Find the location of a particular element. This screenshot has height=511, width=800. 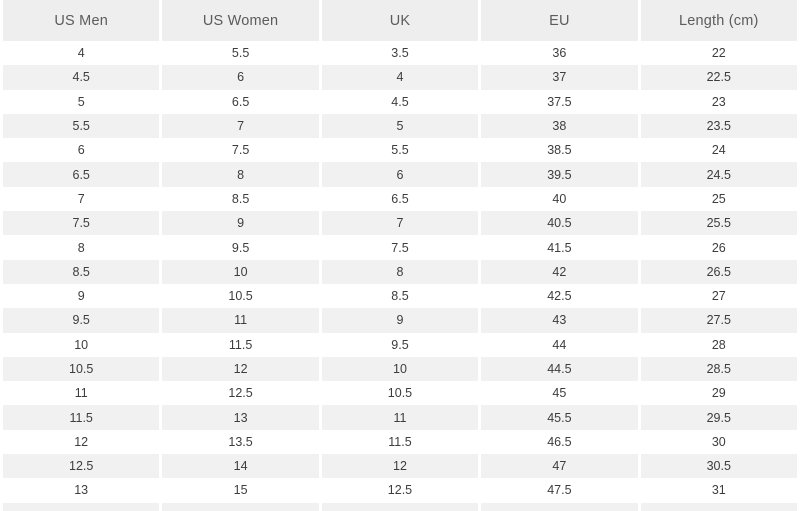

table-cell: 43 is located at coordinates (559, 320).